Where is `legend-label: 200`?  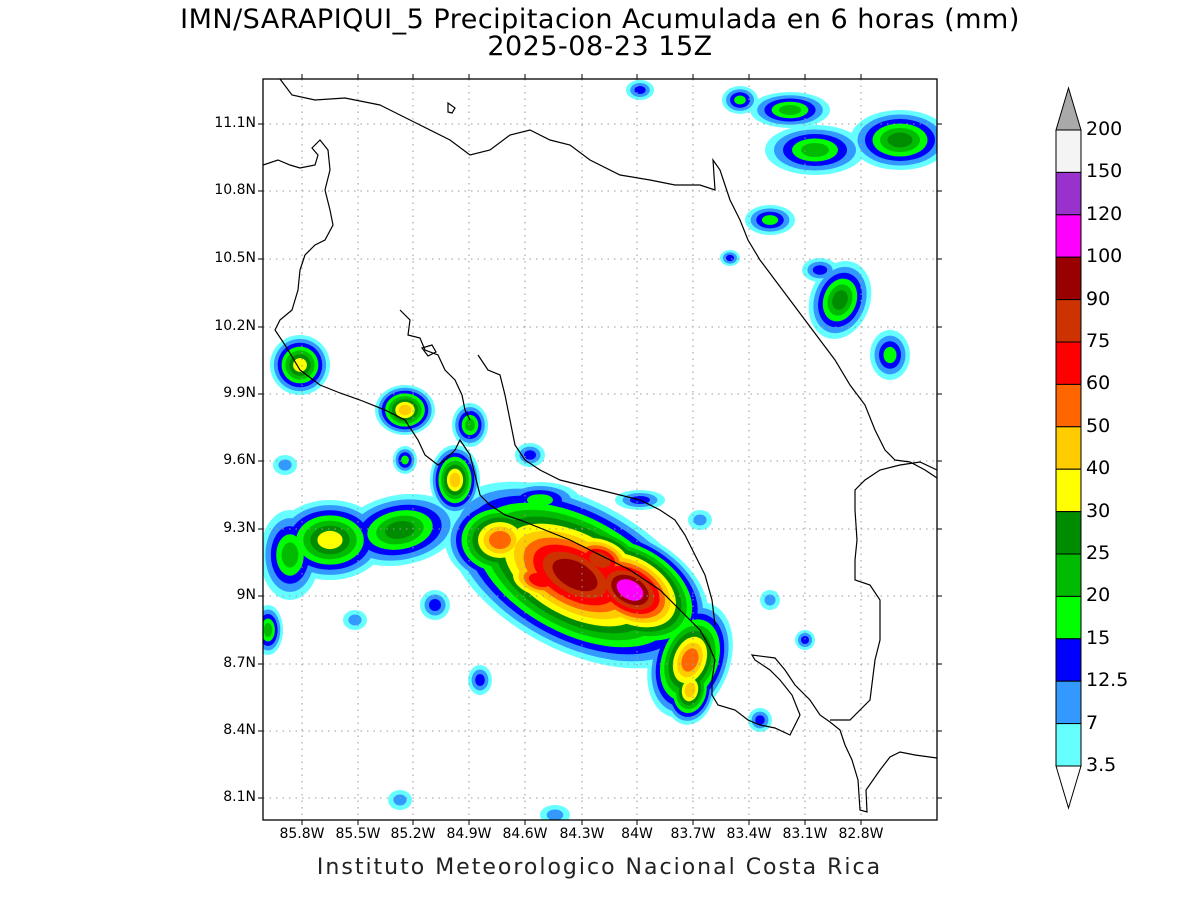
legend-label: 200 is located at coordinates (1104, 129).